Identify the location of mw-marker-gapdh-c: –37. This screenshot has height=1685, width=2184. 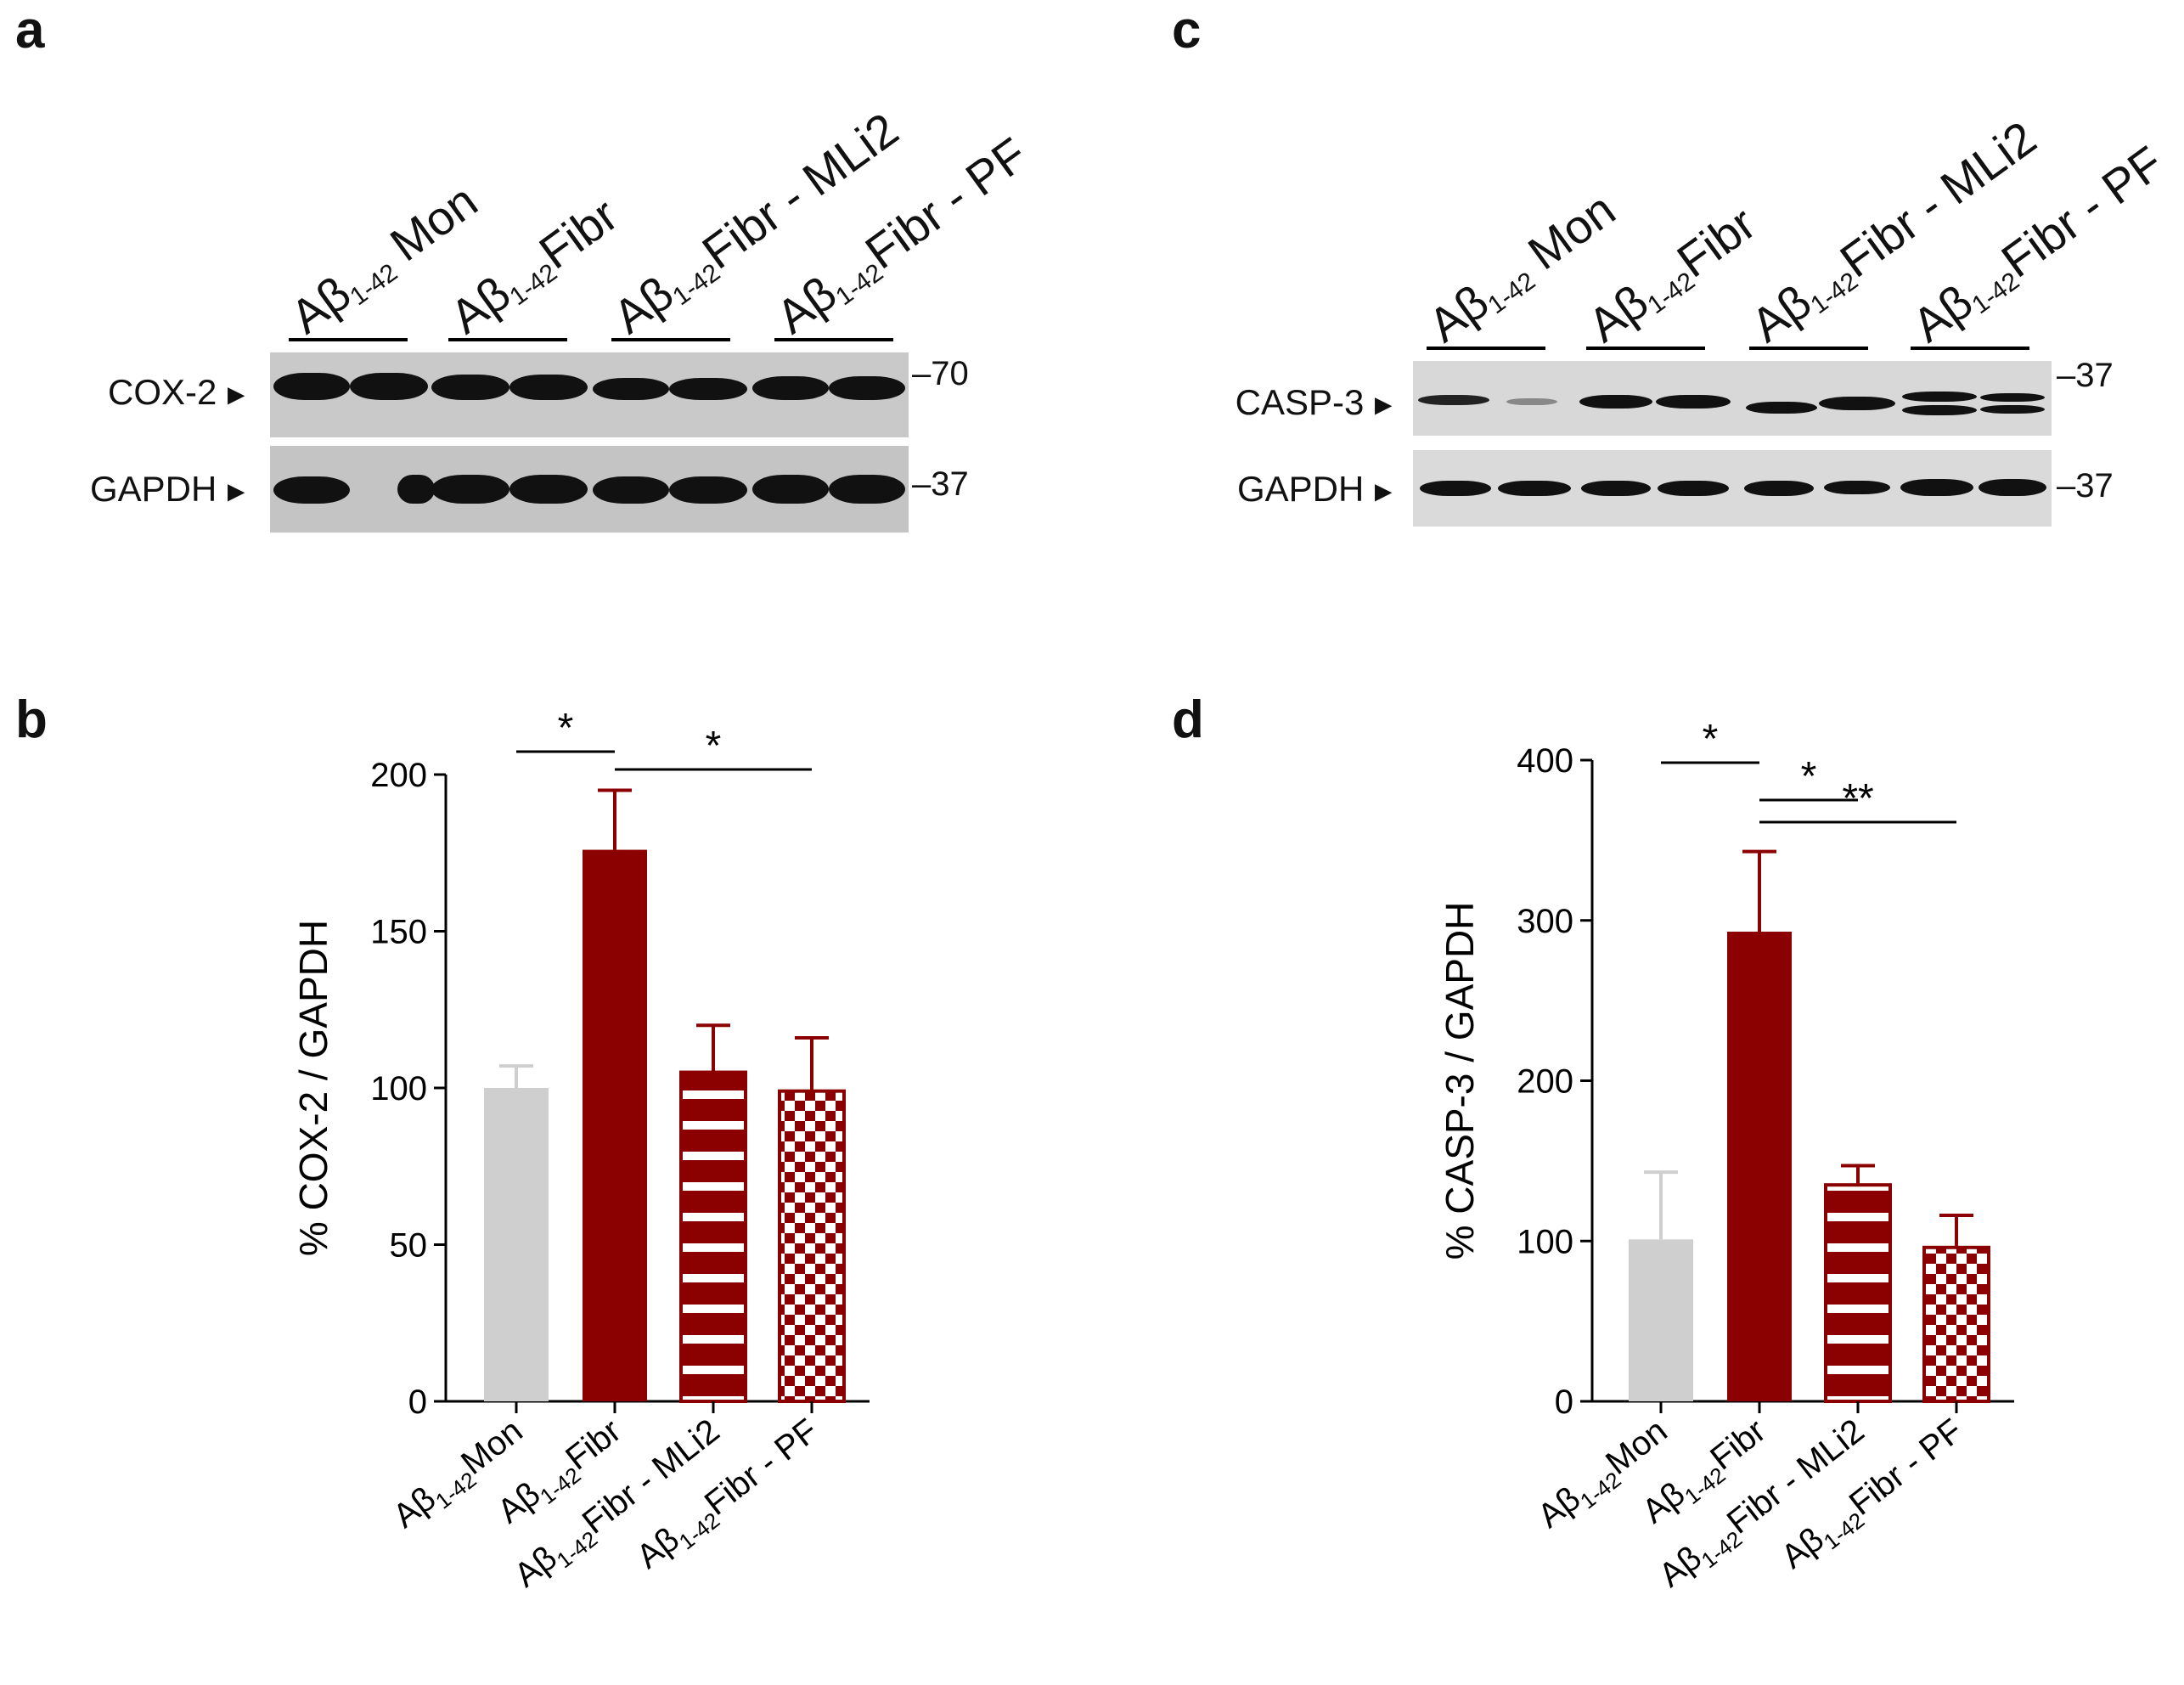
(2085, 485).